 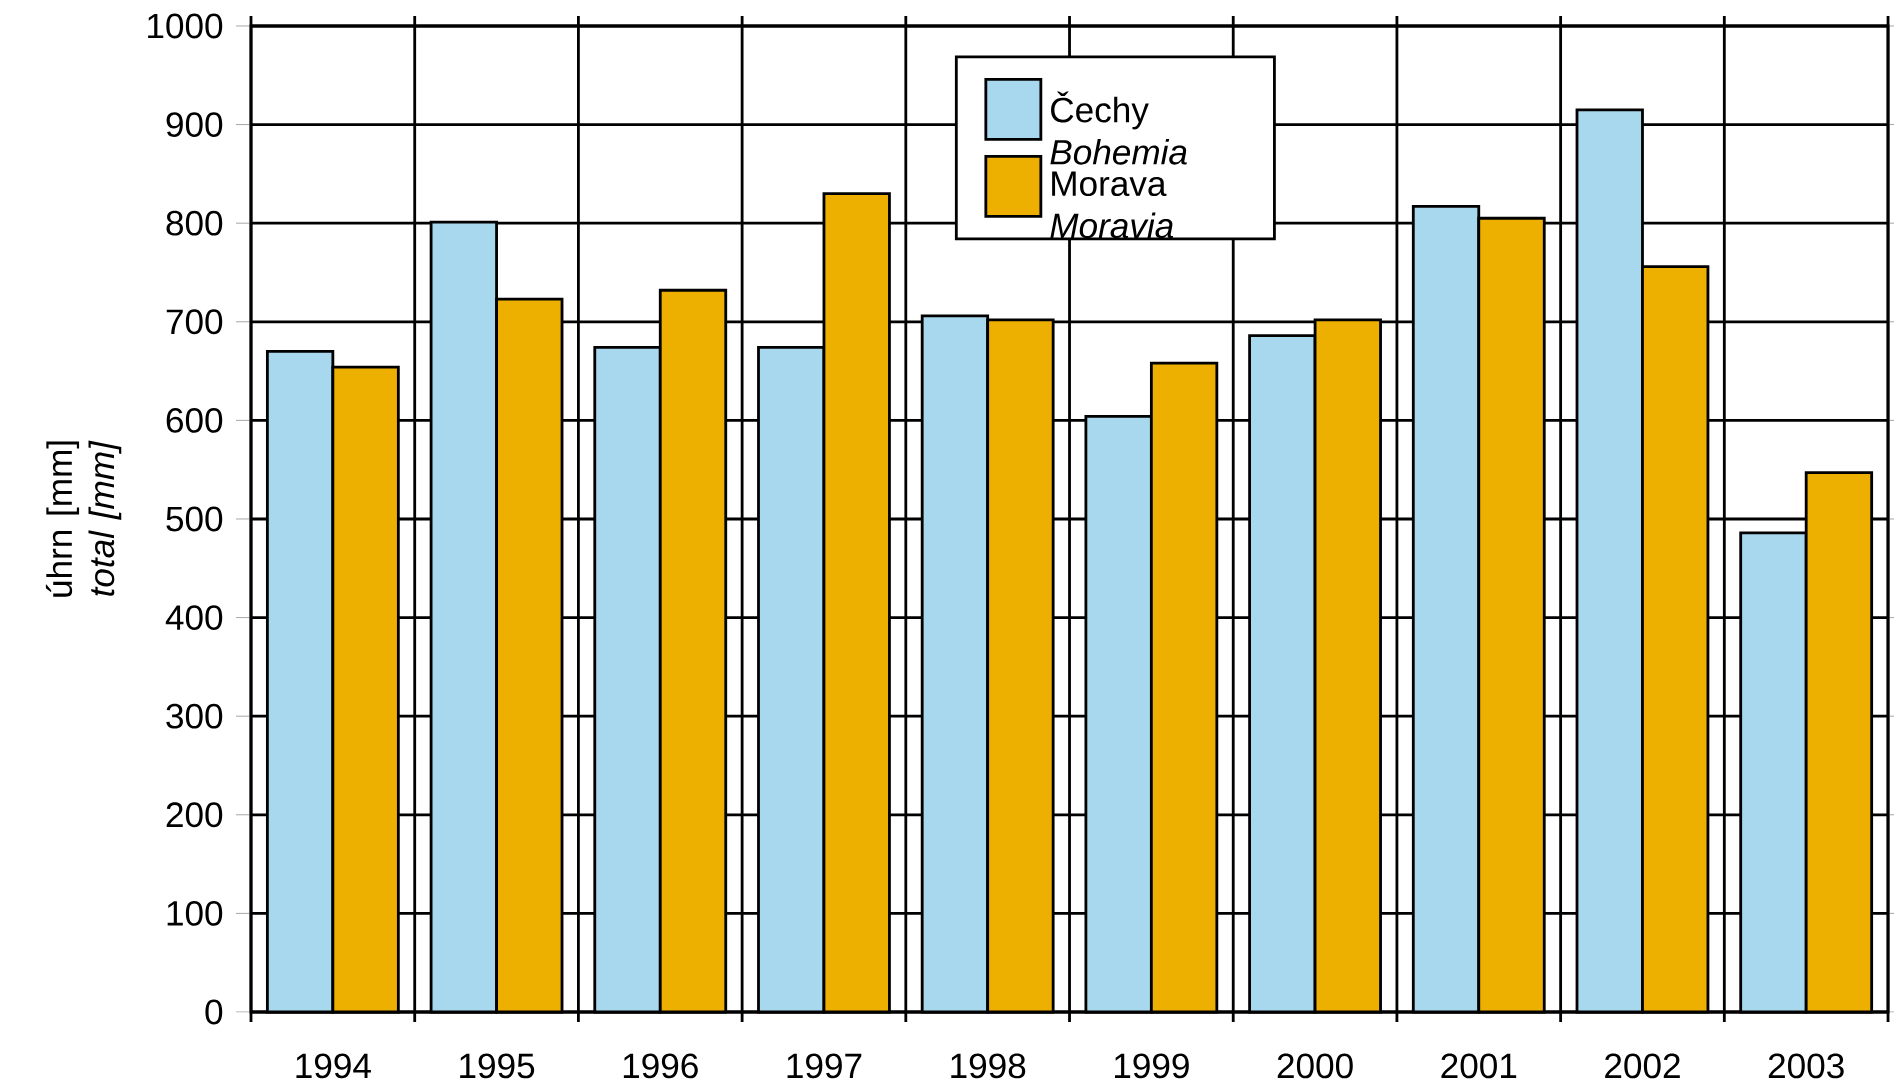 What do you see at coordinates (1642, 1066) in the screenshot?
I see `x-tick-label: 2002` at bounding box center [1642, 1066].